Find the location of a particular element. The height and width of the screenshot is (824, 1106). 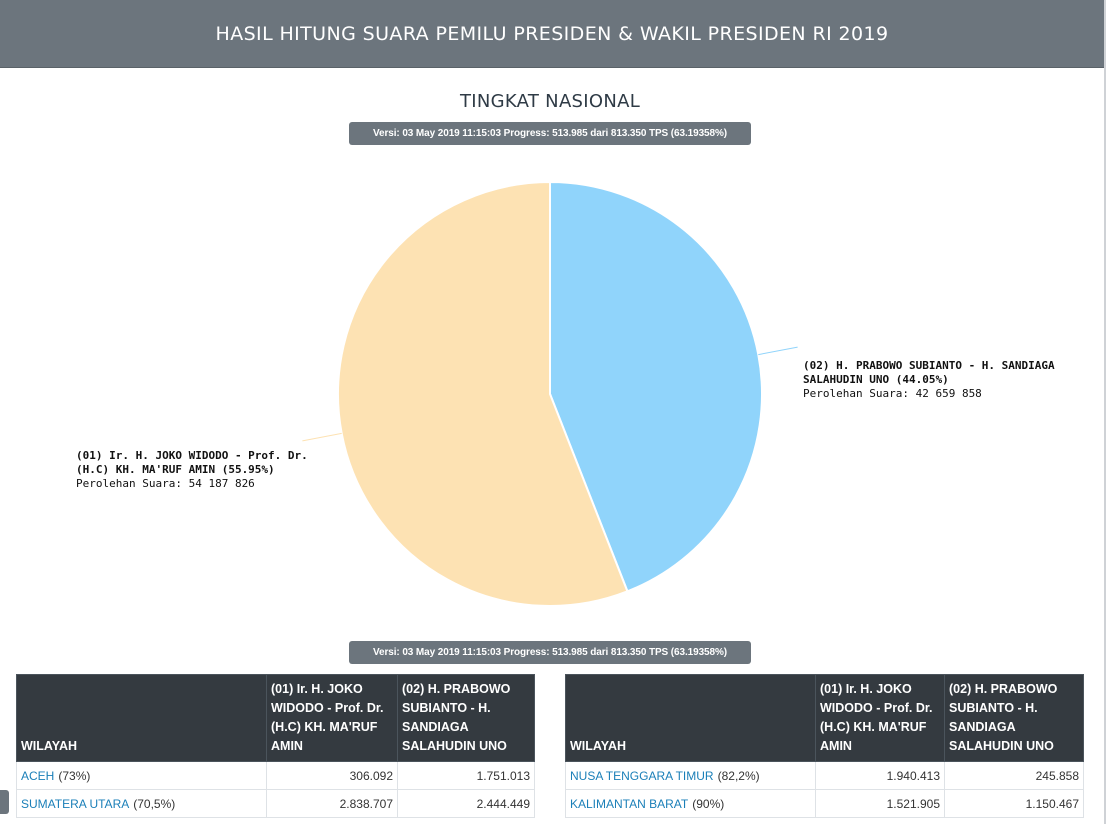

side-scroll-tab is located at coordinates (4, 802).